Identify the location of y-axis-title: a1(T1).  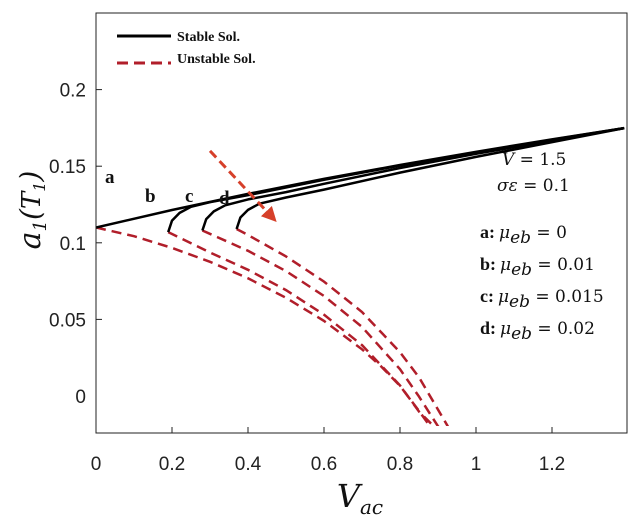
(32, 210).